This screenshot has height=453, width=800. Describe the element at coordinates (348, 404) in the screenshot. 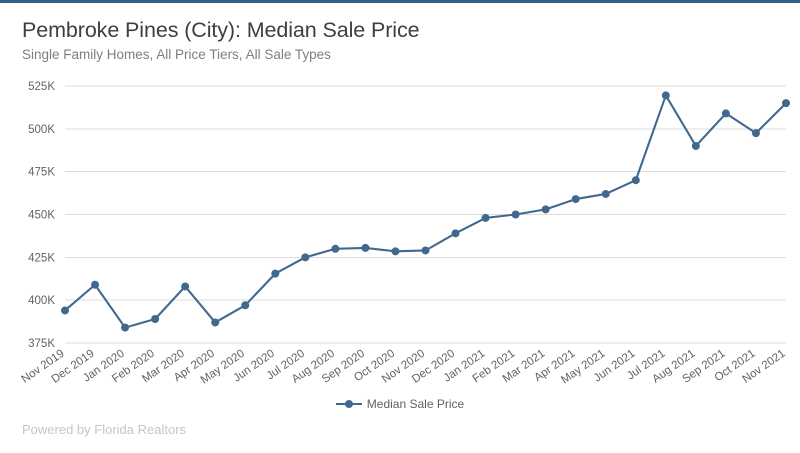

I see `legend-swatch-icon` at that location.